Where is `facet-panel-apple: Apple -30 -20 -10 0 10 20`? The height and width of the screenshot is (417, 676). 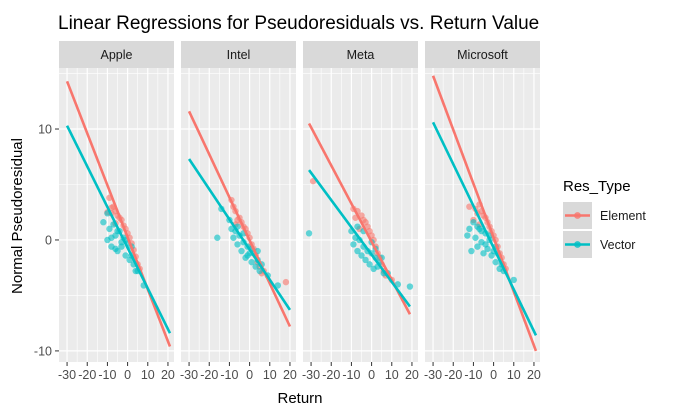 facet-panel-apple: Apple -30 -20 -10 0 10 20 is located at coordinates (116, 211).